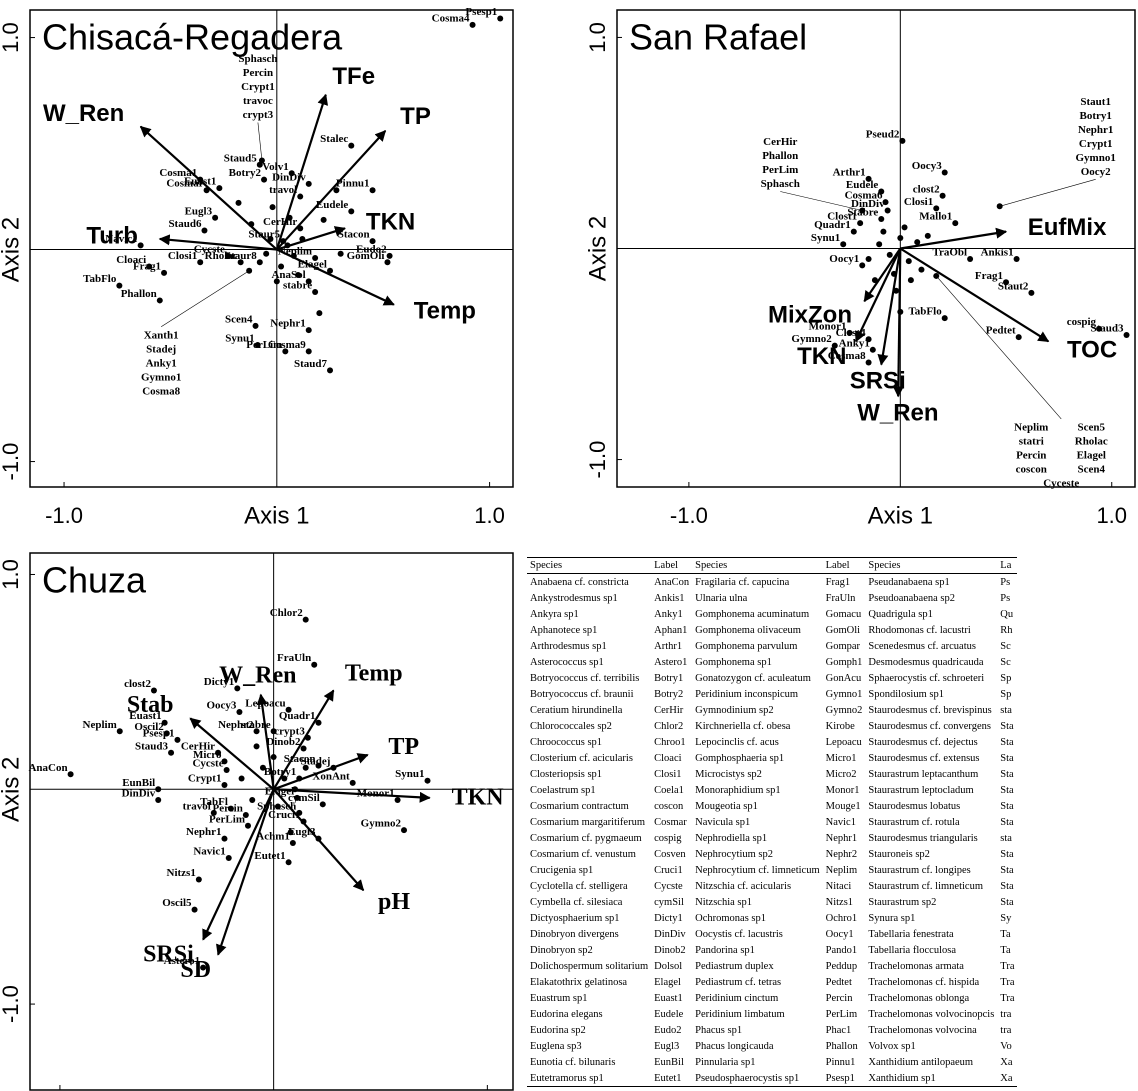 The height and width of the screenshot is (1091, 1138). I want to click on cell: Oocy1, so click(839, 934).